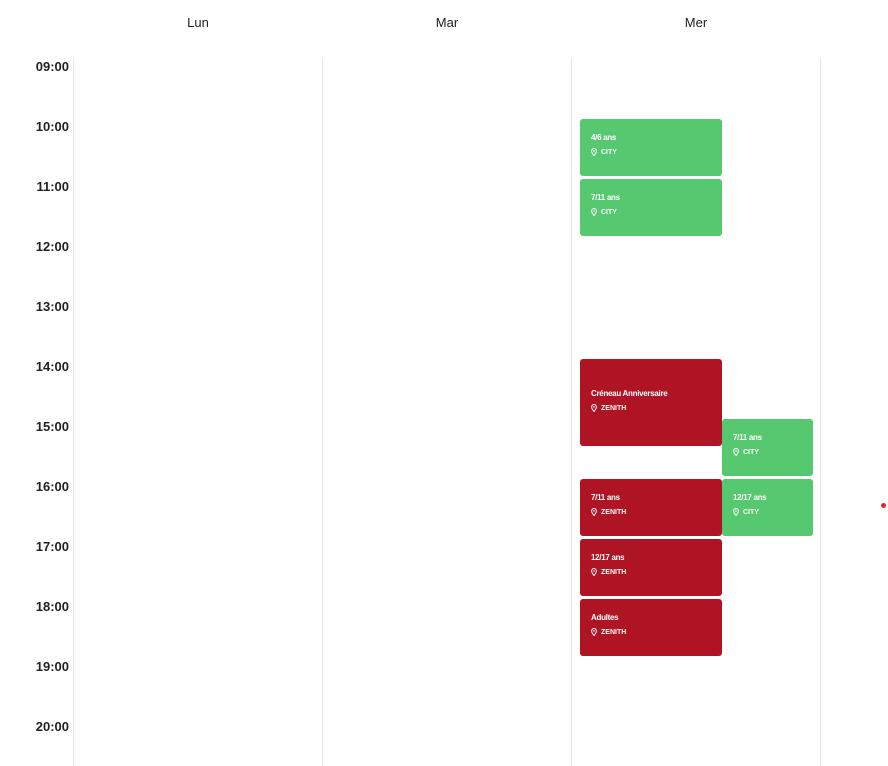 The image size is (888, 766). Describe the element at coordinates (52, 246) in the screenshot. I see `hour-label: 12:00` at that location.